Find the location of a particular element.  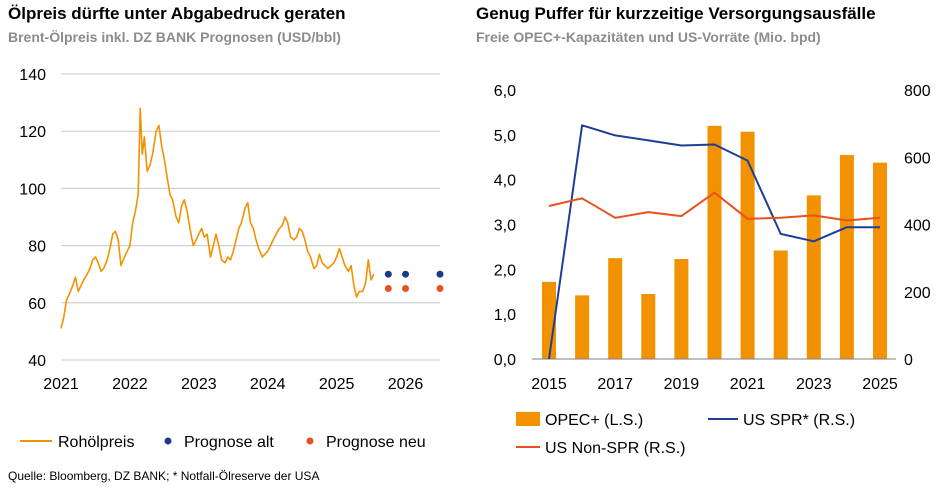

y-right-tick-label: 600 is located at coordinates (917, 158).